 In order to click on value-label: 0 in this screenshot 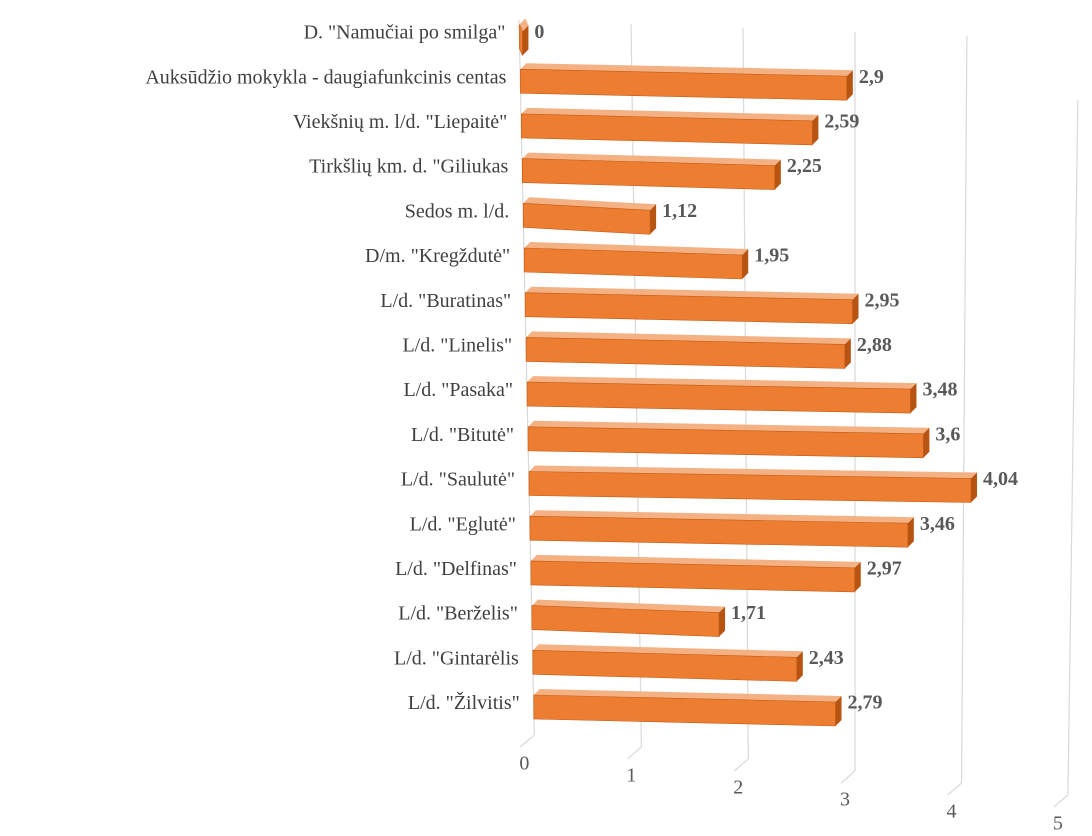, I will do `click(539, 32)`.